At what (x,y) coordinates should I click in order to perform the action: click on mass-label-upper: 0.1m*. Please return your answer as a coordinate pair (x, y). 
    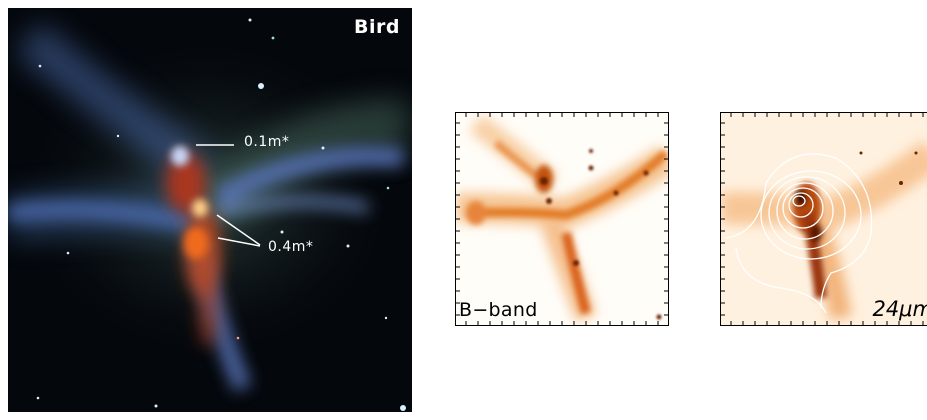
    Looking at the image, I should click on (267, 142).